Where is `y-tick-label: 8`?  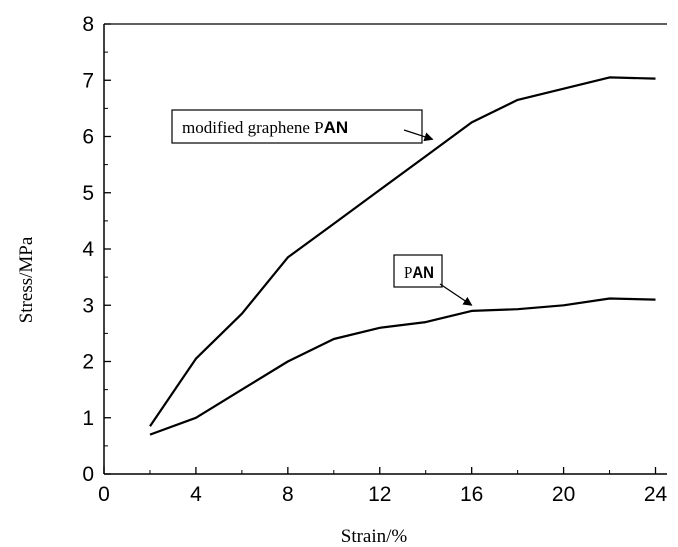 y-tick-label: 8 is located at coordinates (88, 24).